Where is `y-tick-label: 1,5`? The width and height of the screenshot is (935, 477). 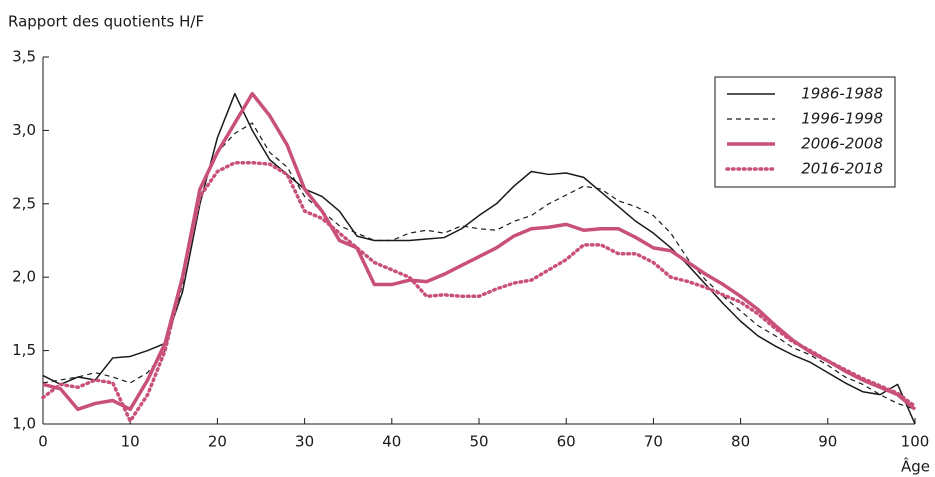 y-tick-label: 1,5 is located at coordinates (24, 350).